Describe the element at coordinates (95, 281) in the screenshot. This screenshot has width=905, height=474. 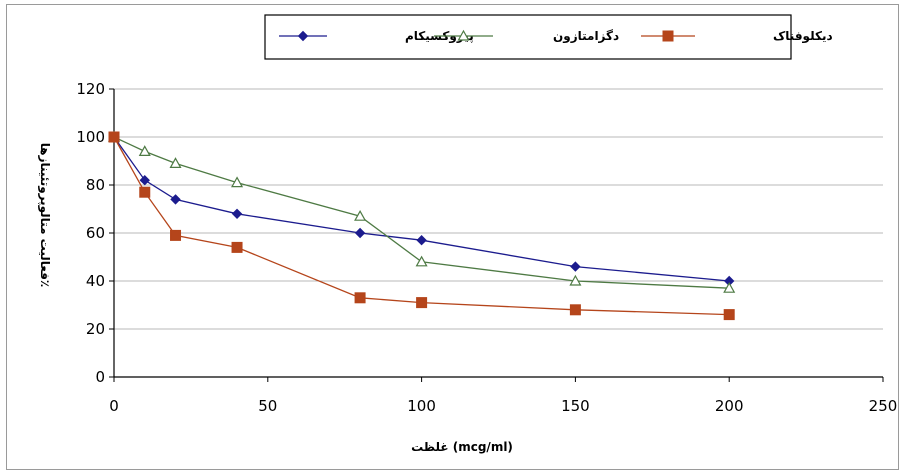
I see `y-tick-label: 40` at that location.